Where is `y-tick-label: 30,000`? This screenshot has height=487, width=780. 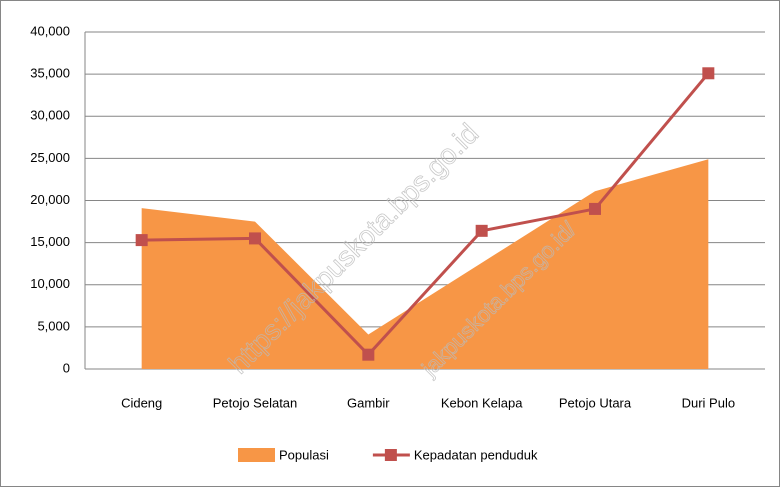 y-tick-label: 30,000 is located at coordinates (50, 115).